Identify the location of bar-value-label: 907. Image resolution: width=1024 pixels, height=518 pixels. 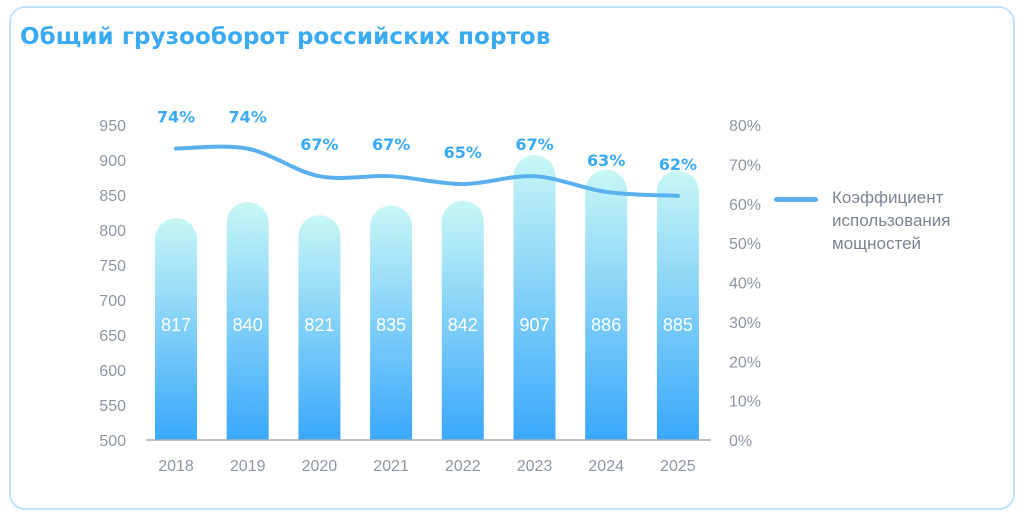
(534, 325).